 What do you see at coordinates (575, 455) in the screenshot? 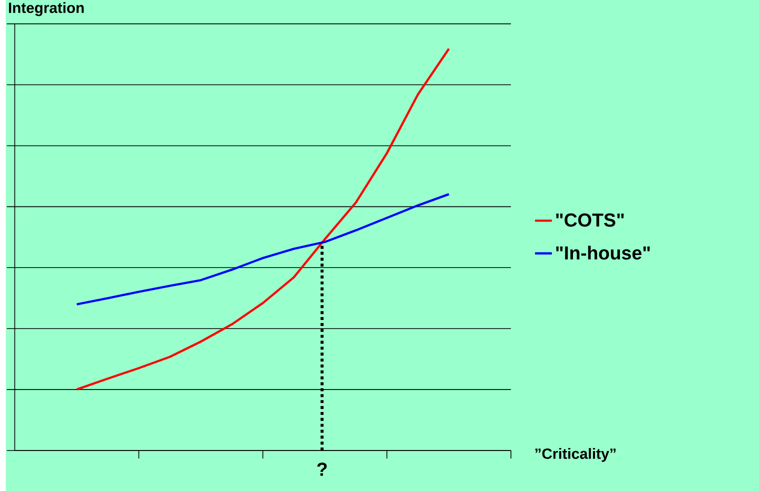
I see `x-axis-title: ”Criticality”` at bounding box center [575, 455].